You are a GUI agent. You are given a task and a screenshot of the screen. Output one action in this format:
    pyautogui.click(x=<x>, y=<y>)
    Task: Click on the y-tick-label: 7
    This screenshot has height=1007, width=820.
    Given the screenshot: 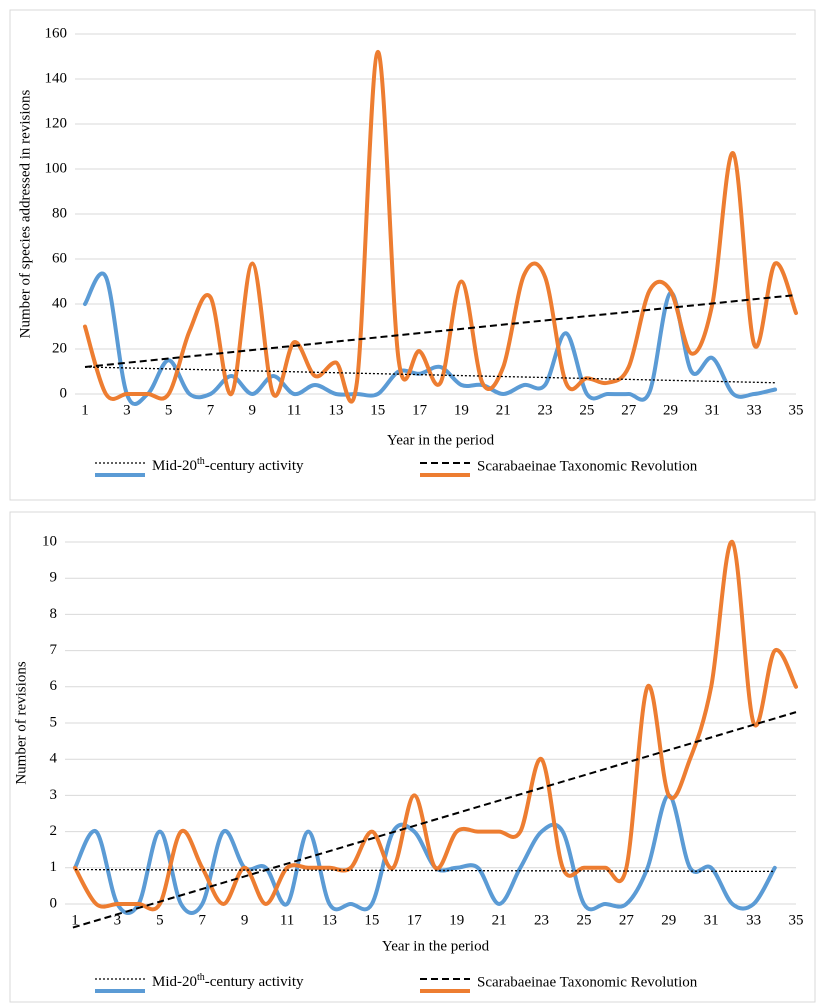 What is the action you would take?
    pyautogui.click(x=54, y=650)
    